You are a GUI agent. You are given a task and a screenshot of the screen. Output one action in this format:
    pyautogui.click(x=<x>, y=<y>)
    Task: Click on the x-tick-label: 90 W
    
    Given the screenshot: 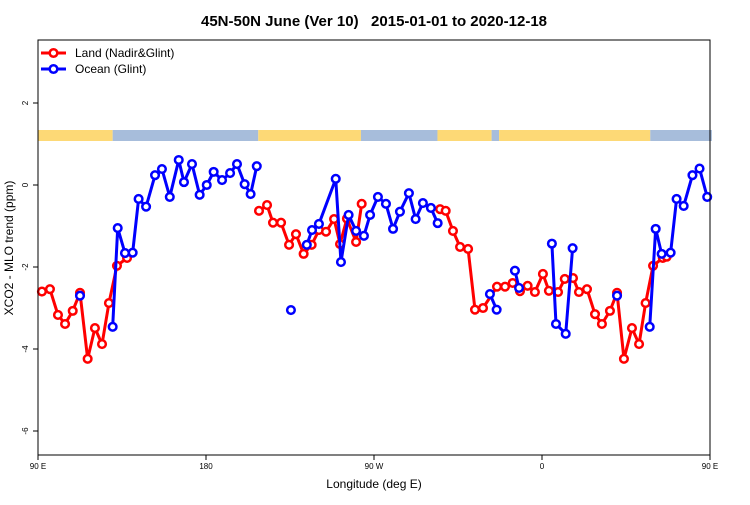 What is the action you would take?
    pyautogui.click(x=374, y=466)
    